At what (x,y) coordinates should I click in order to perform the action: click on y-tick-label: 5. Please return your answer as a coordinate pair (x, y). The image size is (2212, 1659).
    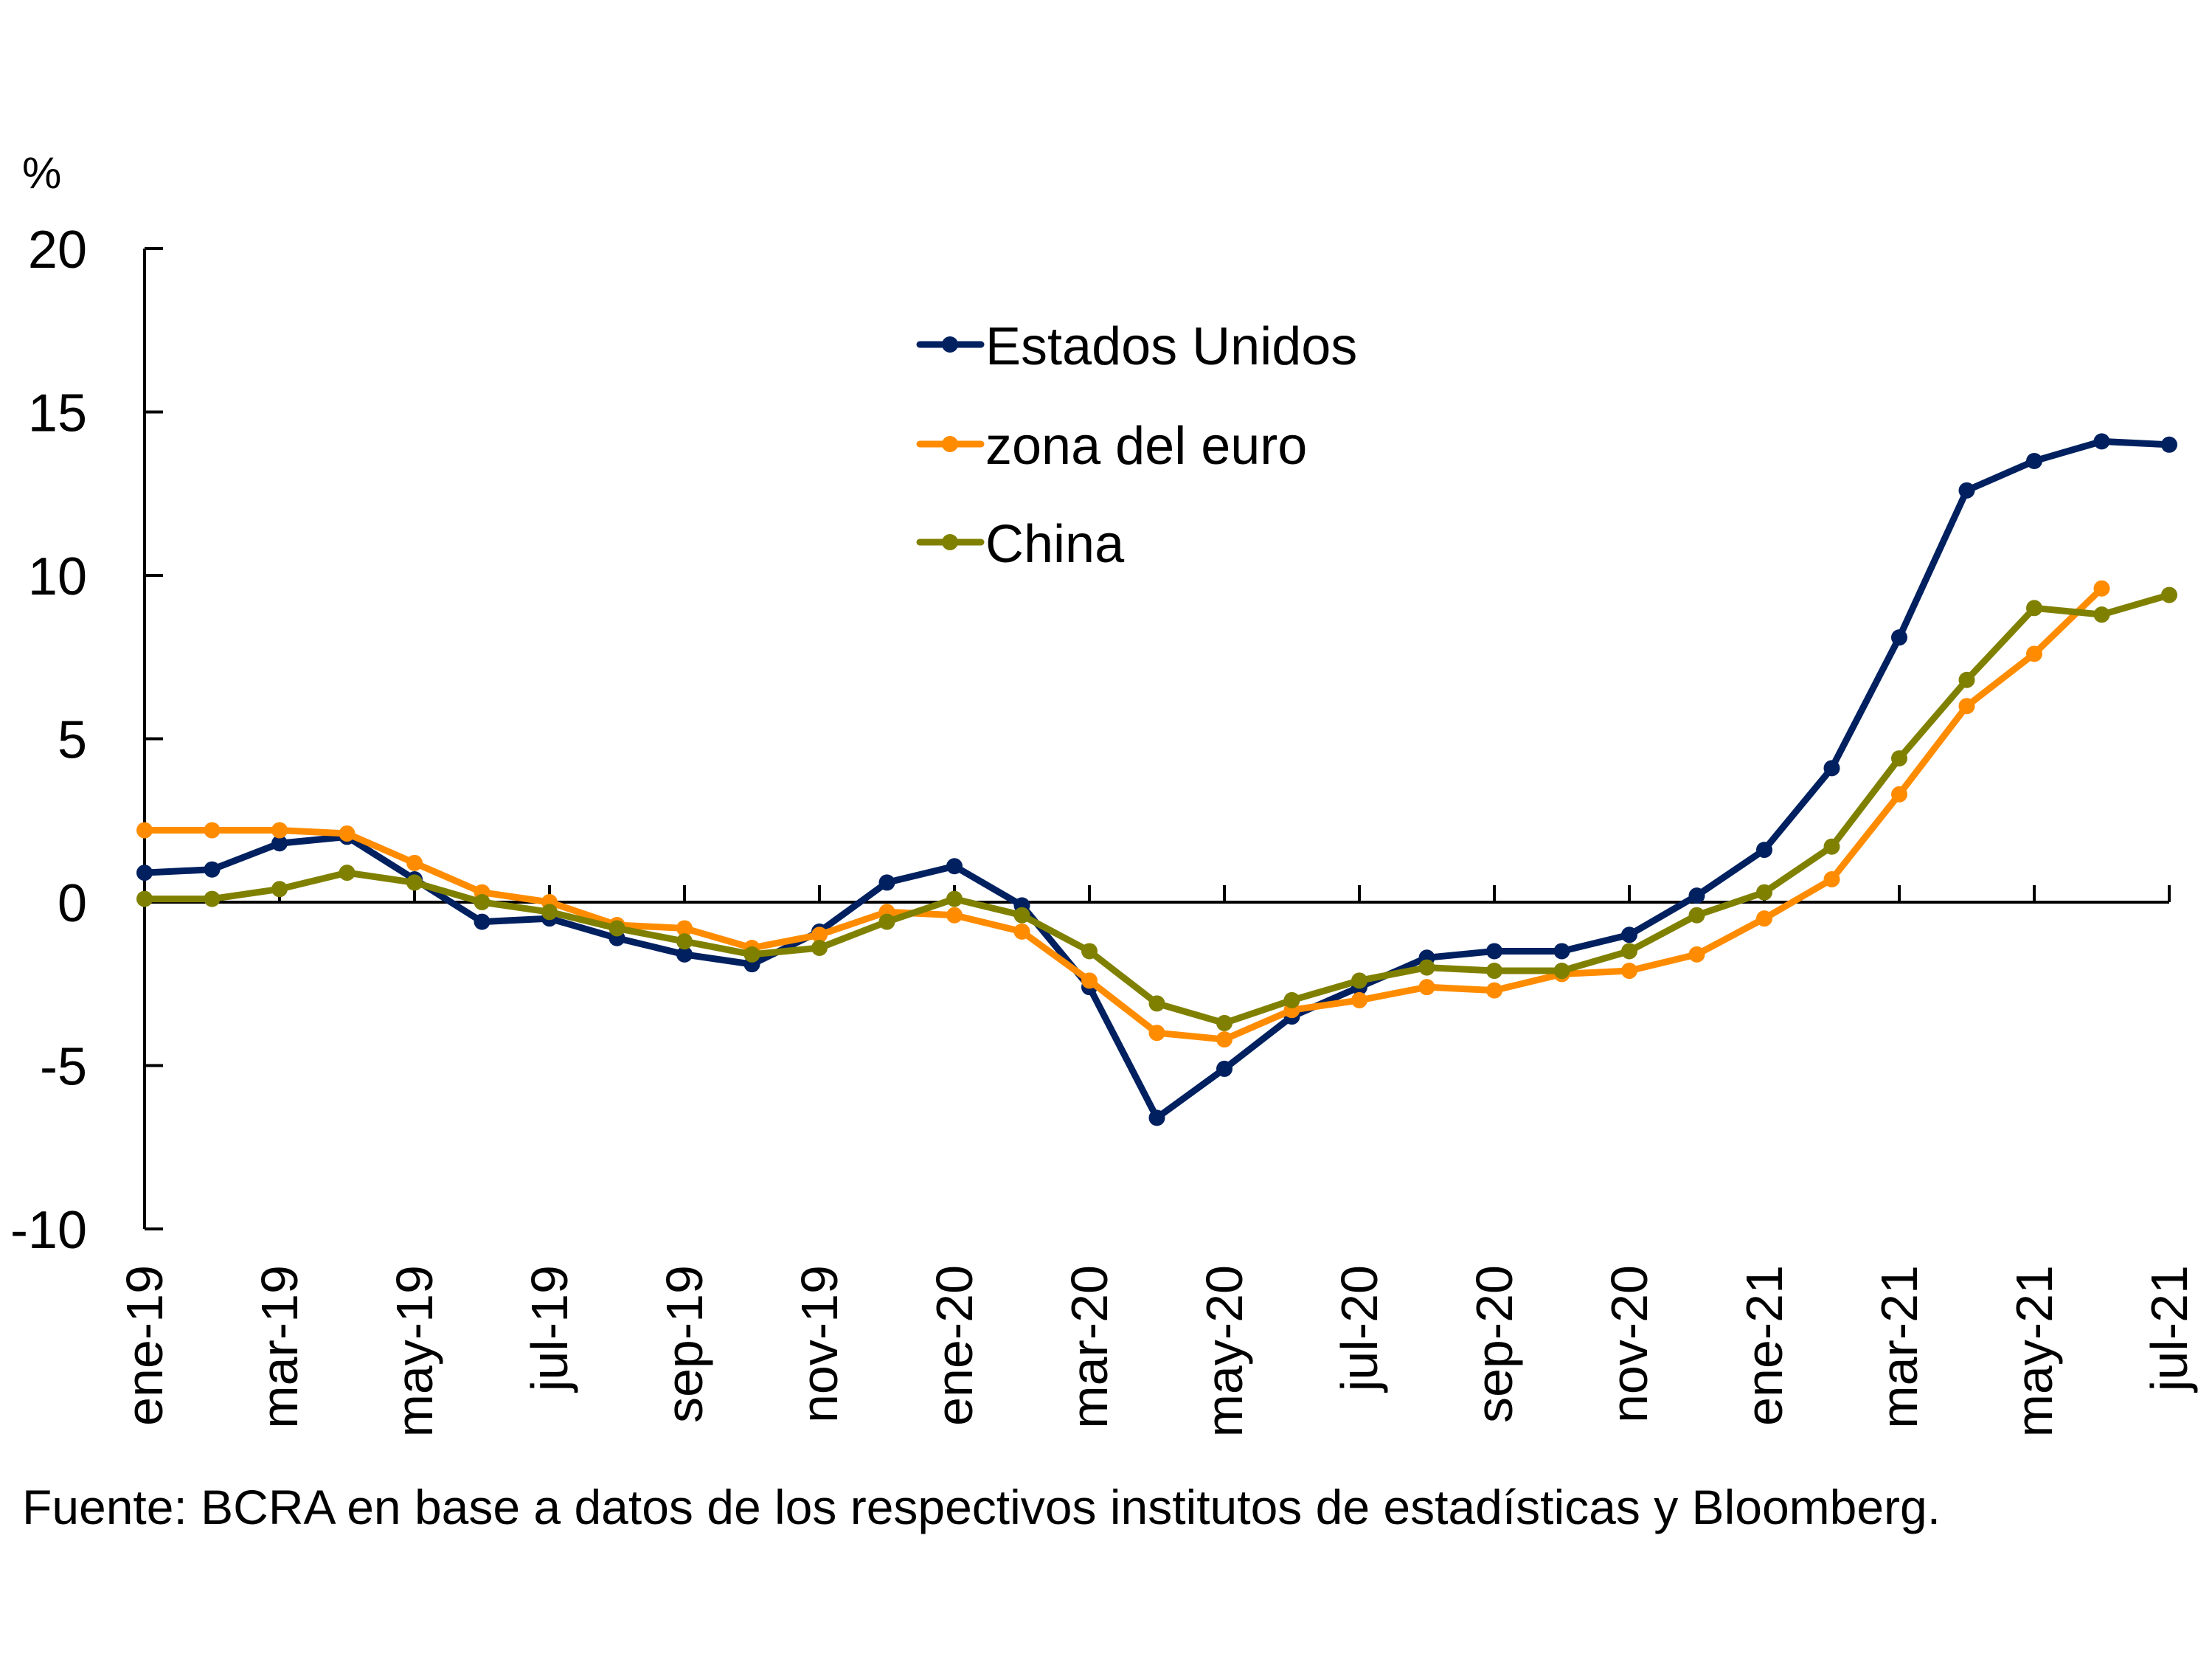
    Looking at the image, I should click on (72, 741).